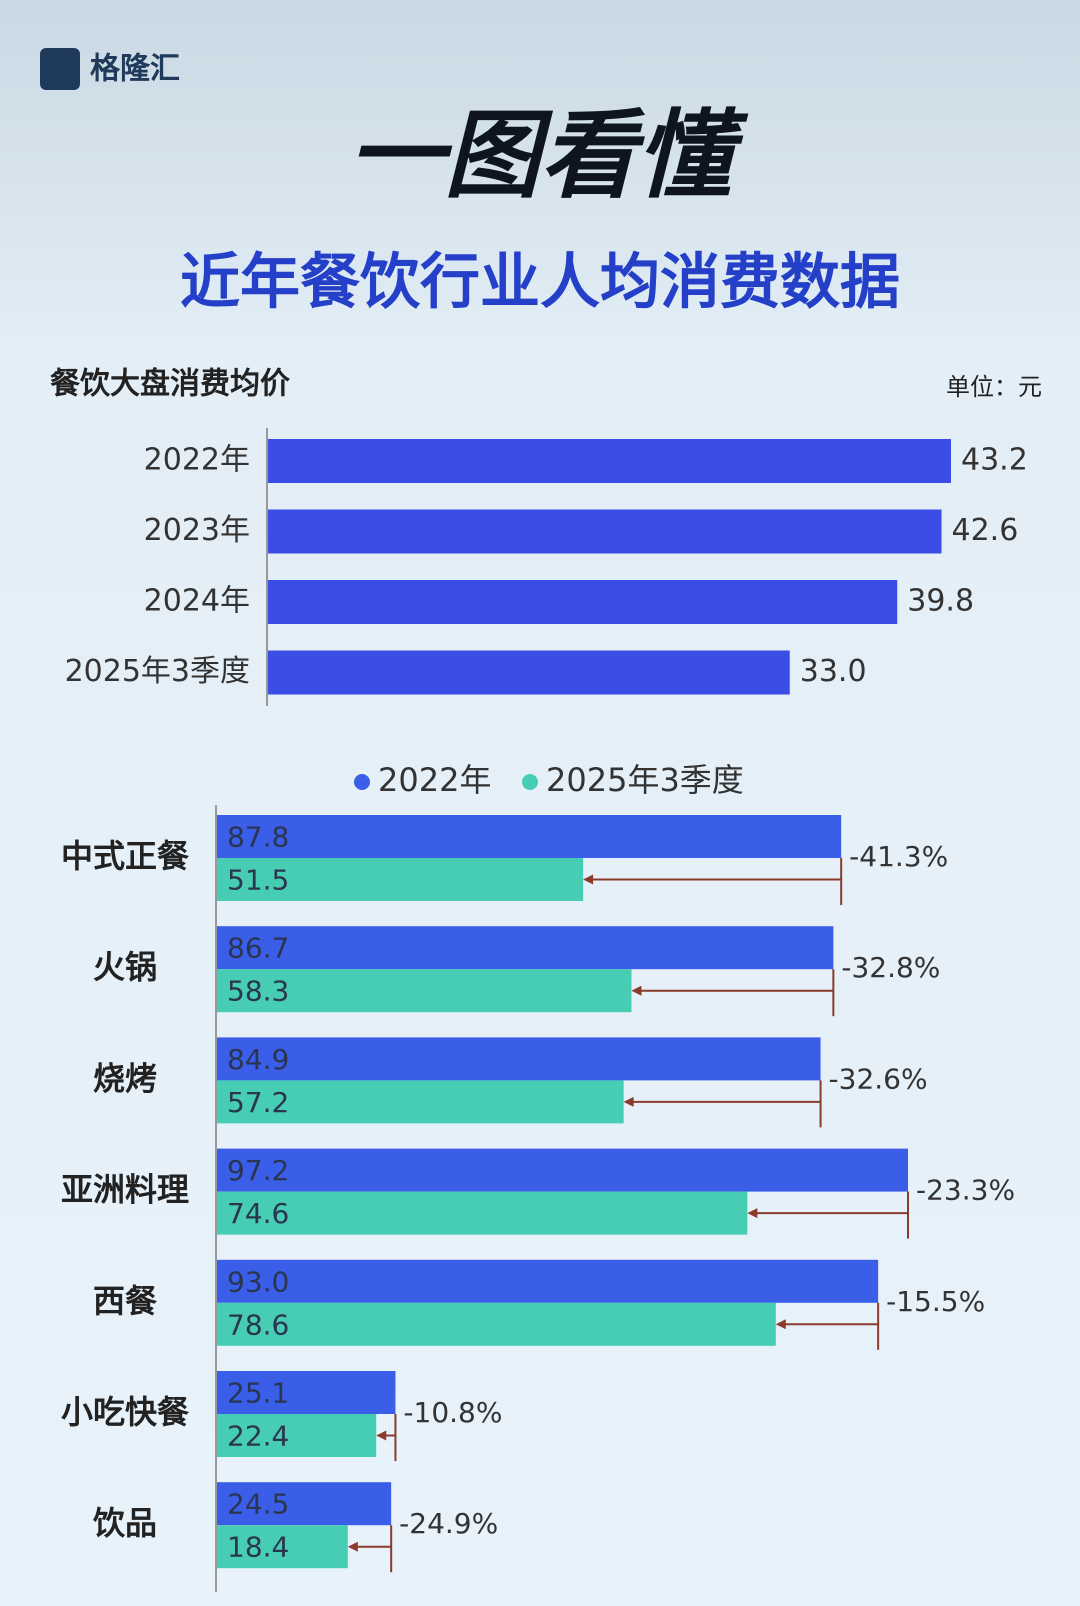  Describe the element at coordinates (985, 530) in the screenshot. I see `value-label: 42.6` at that location.